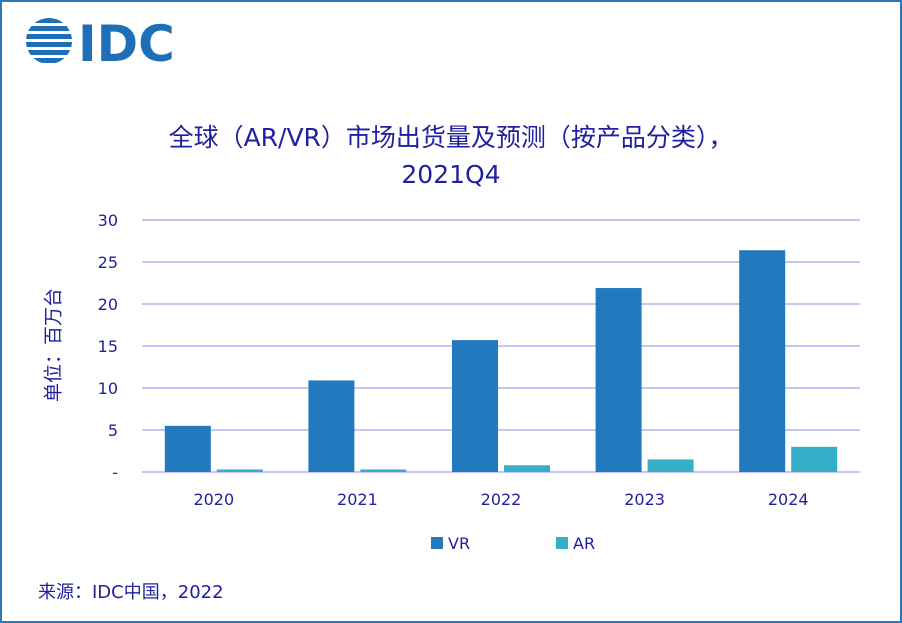 The width and height of the screenshot is (902, 623). I want to click on bar-ar-2022, so click(527, 468).